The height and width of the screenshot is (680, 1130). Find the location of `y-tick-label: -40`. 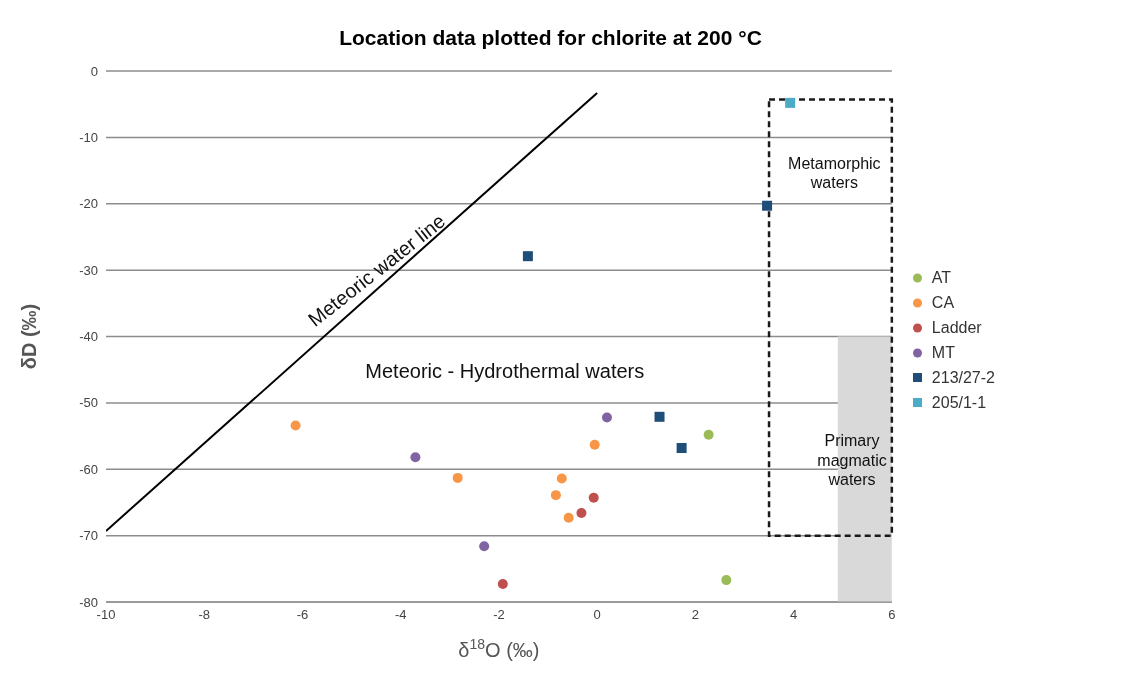

y-tick-label: -40 is located at coordinates (88, 337).